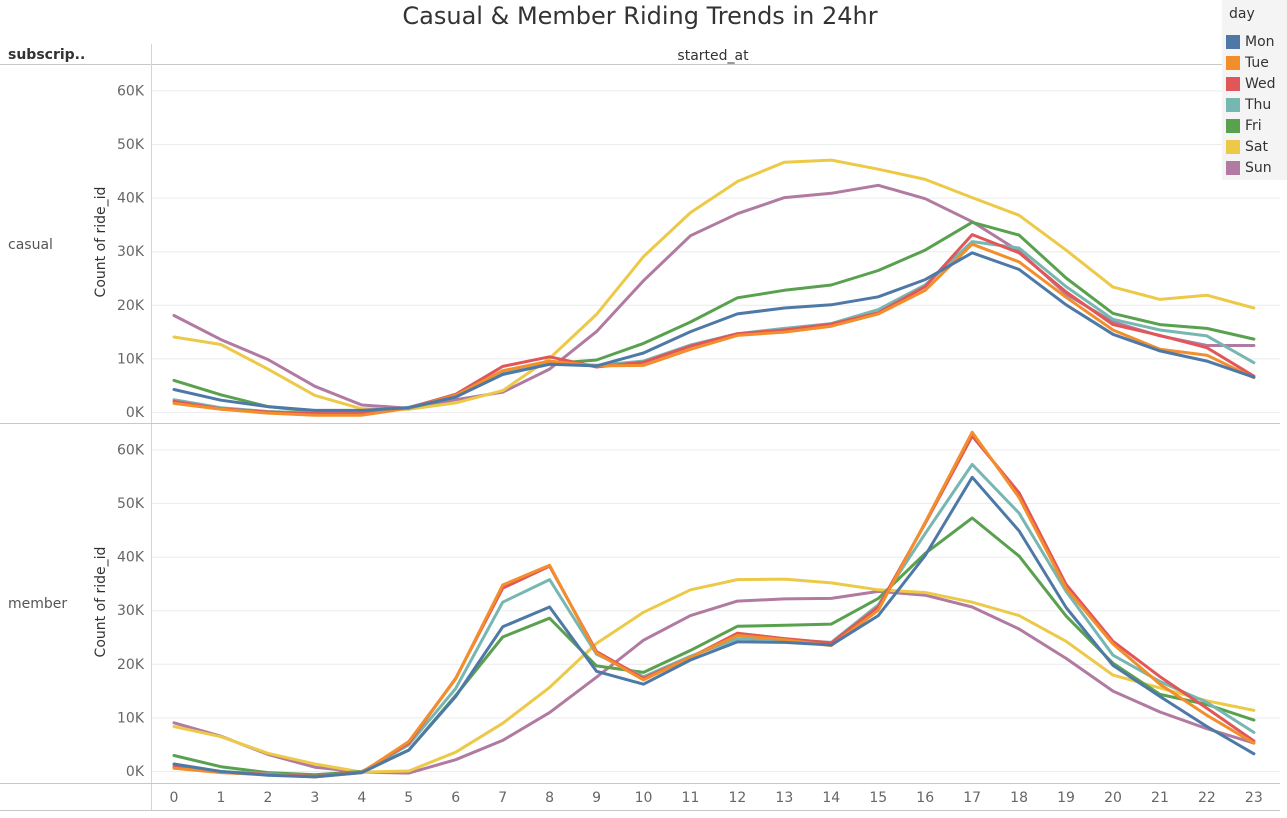  What do you see at coordinates (1242, 14) in the screenshot?
I see `legend-title: day` at bounding box center [1242, 14].